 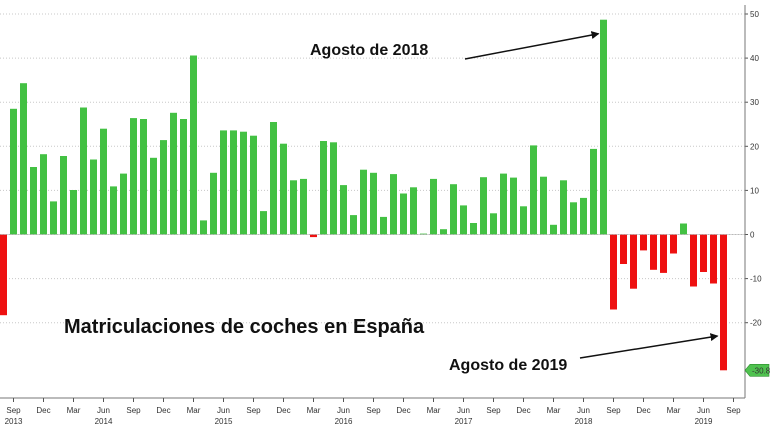 I want to click on y-tick-label: 10, so click(x=754, y=190).